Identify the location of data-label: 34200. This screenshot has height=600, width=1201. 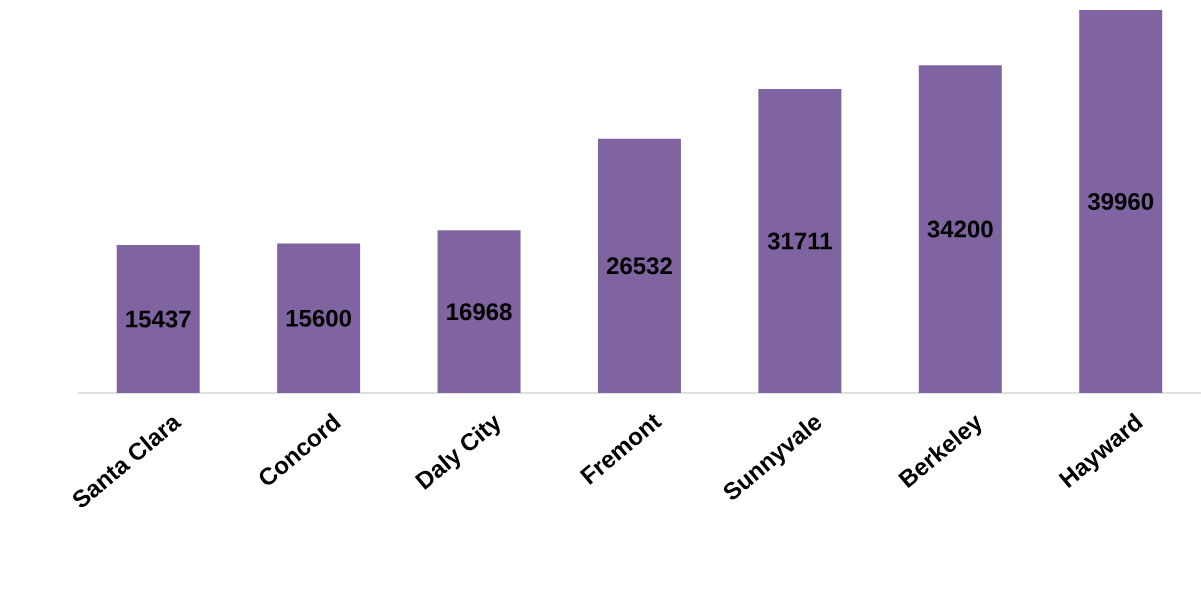
(960, 229).